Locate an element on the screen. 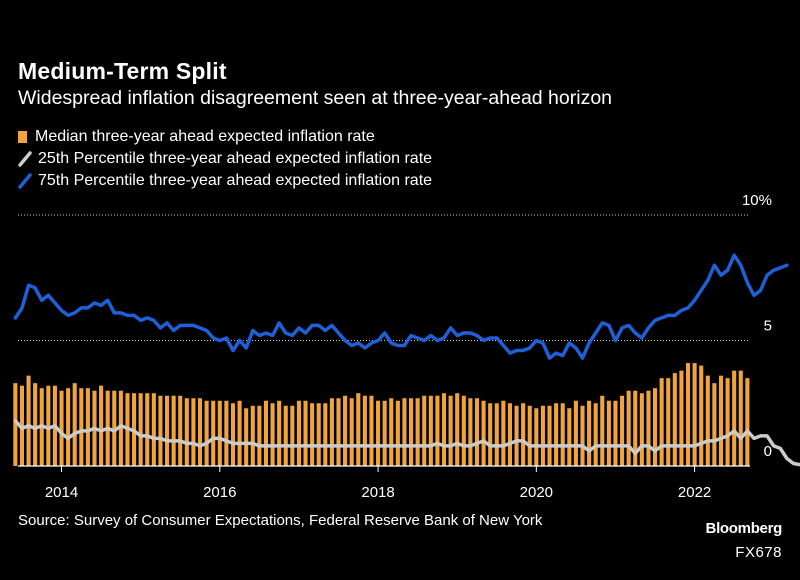 The image size is (800, 580). x-tick-label: 2016 is located at coordinates (219, 492).